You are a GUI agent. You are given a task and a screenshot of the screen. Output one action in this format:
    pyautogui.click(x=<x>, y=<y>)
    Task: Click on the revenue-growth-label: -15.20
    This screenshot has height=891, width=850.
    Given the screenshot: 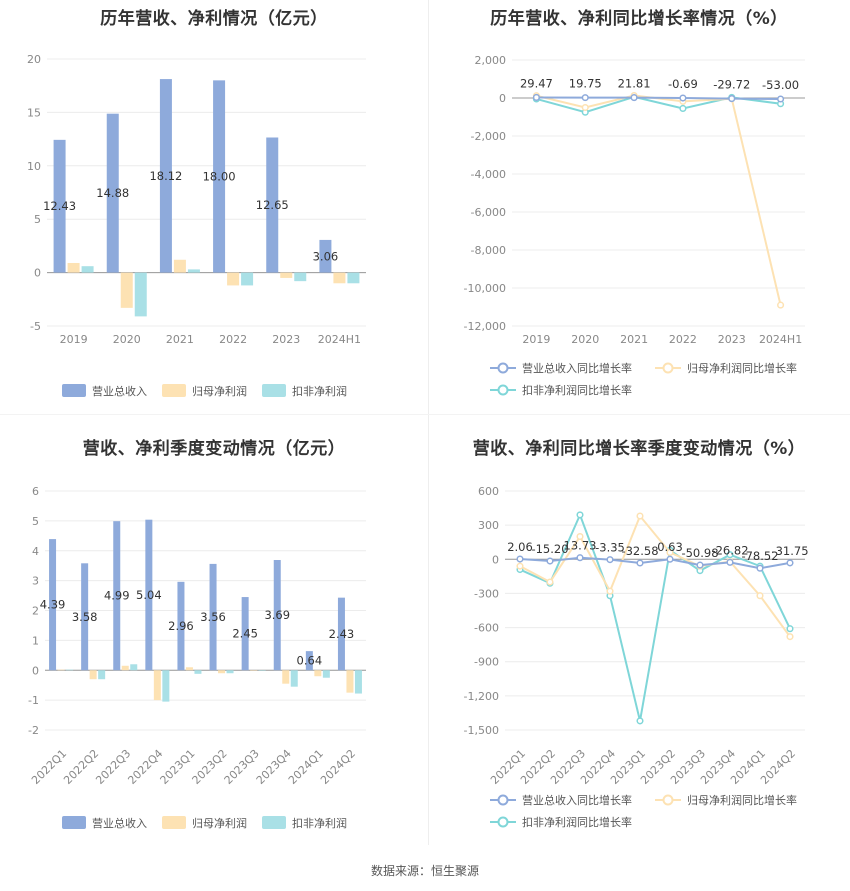 What is the action you would take?
    pyautogui.click(x=549, y=549)
    